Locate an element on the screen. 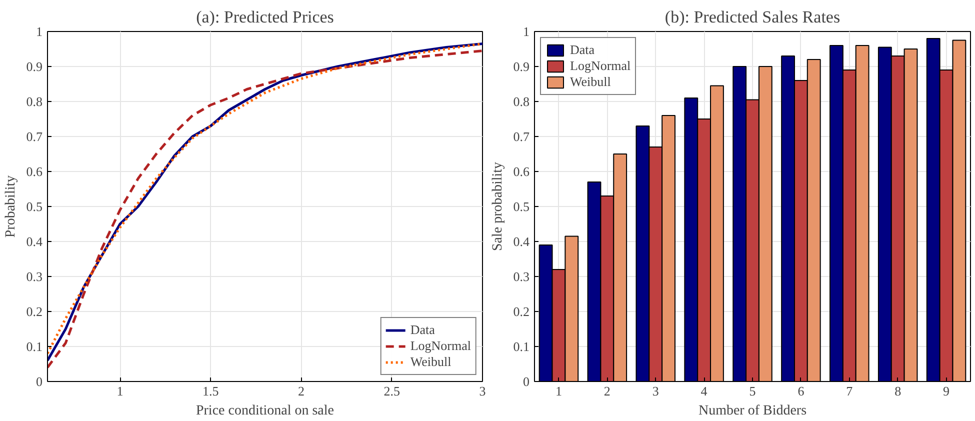  x-tick-label: 7 is located at coordinates (850, 391).